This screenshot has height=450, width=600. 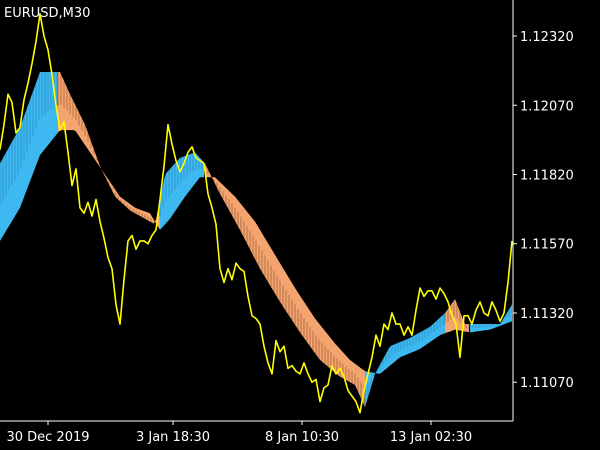 What do you see at coordinates (431, 437) in the screenshot?
I see `x-tick-label: 13 Jan 02:30` at bounding box center [431, 437].